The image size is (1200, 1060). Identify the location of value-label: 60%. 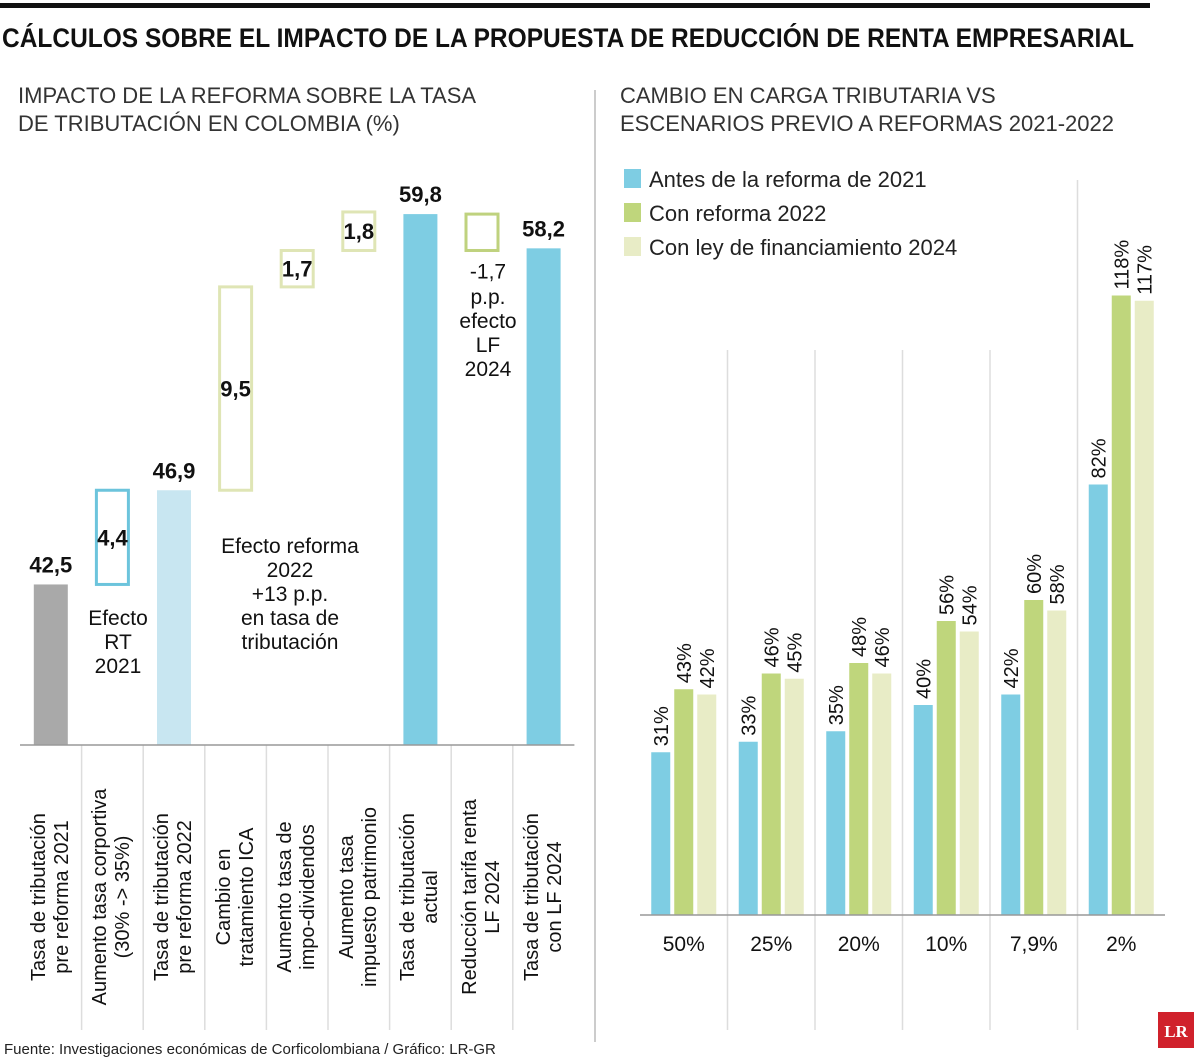
(1035, 574).